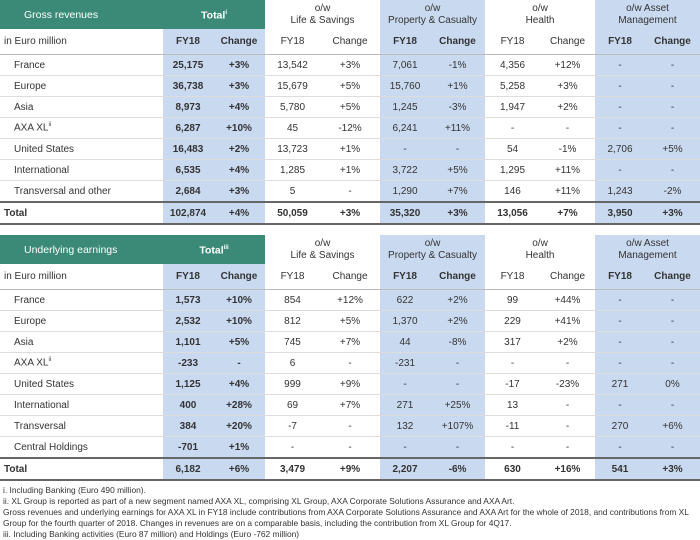 This screenshot has width=700, height=540. Describe the element at coordinates (81, 363) in the screenshot. I see `cell: AXA XLii` at that location.